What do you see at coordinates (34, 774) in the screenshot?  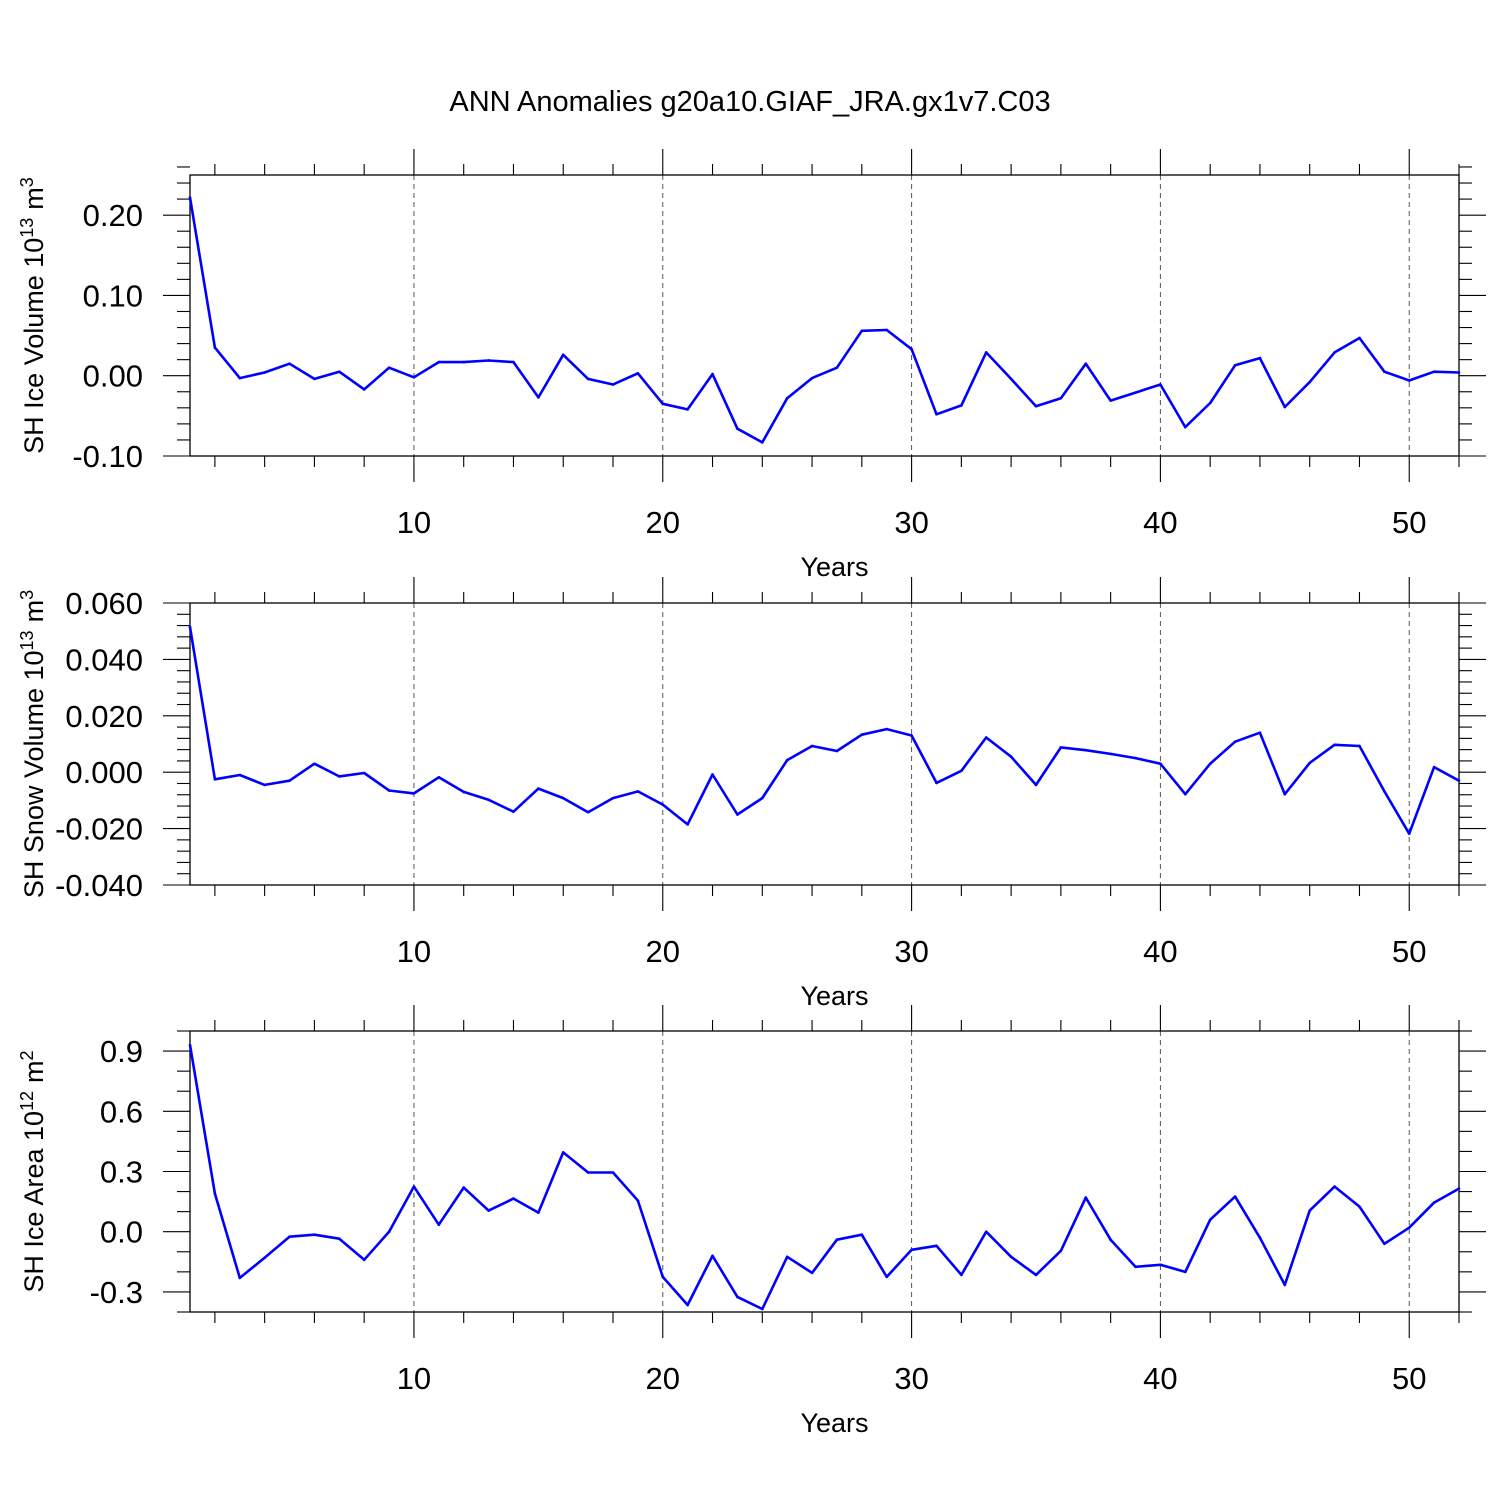 I see `y-axis-title-text: SH Snow Volume 10` at bounding box center [34, 774].